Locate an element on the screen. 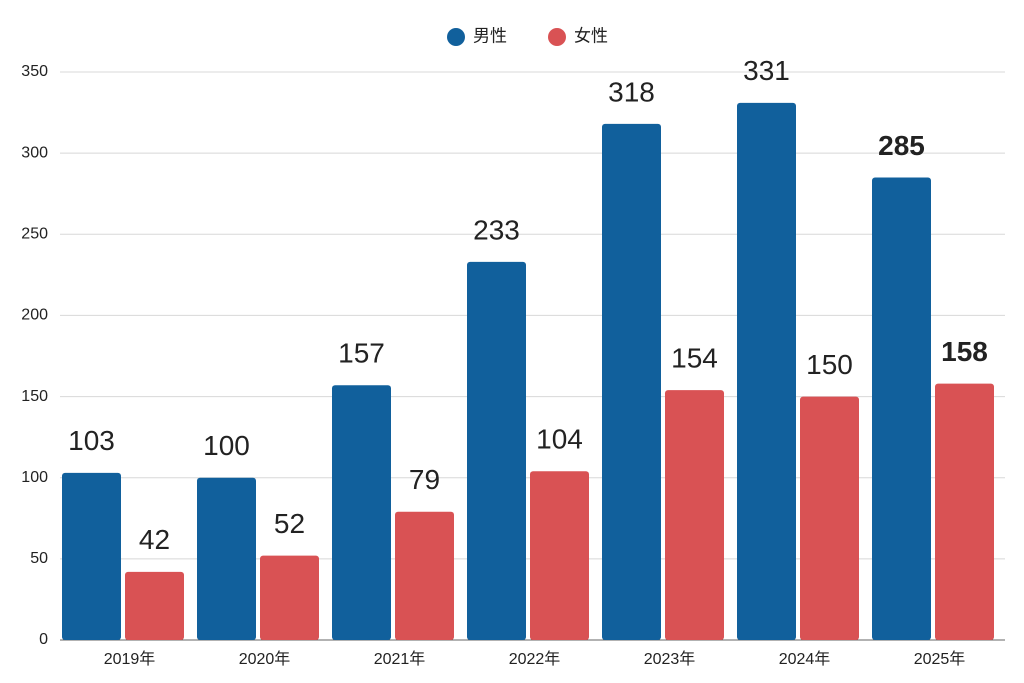  x-tick-label: 2021年 is located at coordinates (400, 659).